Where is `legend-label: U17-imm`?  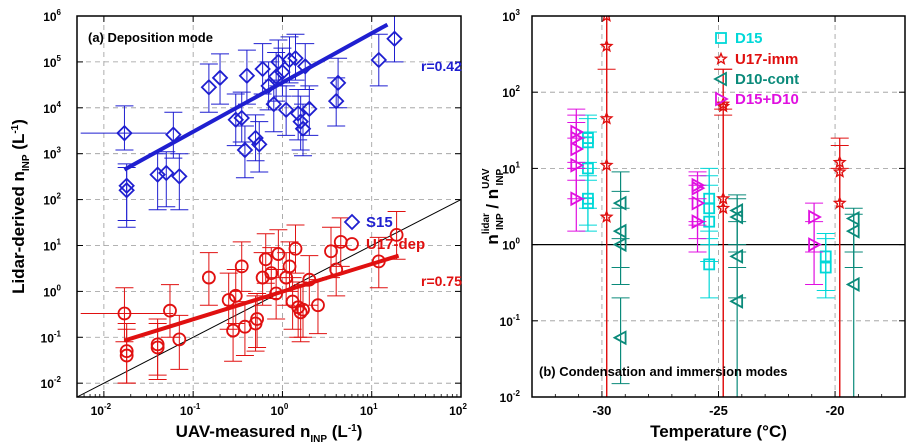
legend-label: U17-imm is located at coordinates (766, 59).